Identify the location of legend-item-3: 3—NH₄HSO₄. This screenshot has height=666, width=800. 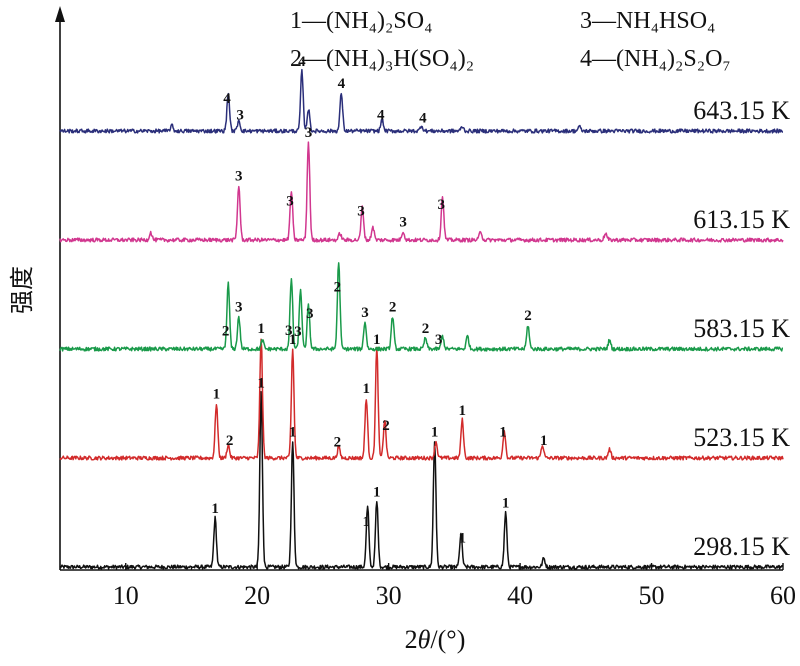
(647, 21).